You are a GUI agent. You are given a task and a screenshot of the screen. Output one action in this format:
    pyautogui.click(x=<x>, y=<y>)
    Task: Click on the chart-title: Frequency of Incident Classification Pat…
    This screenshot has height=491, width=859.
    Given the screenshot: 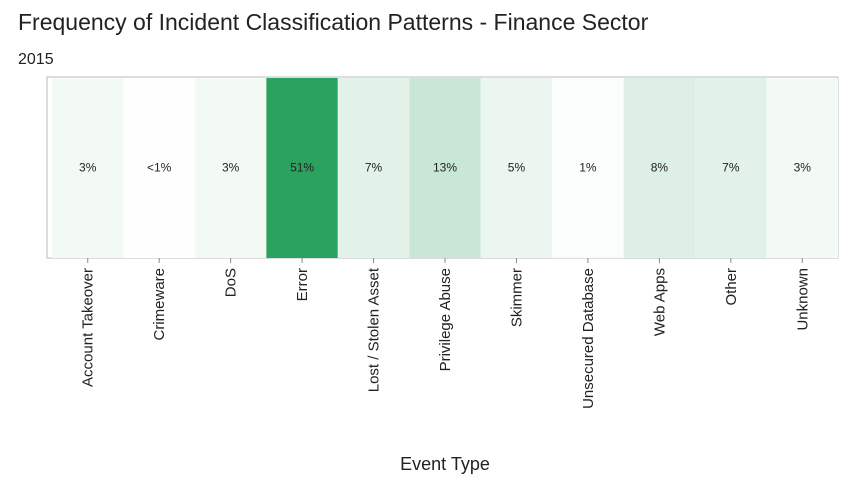 What is the action you would take?
    pyautogui.click(x=333, y=22)
    